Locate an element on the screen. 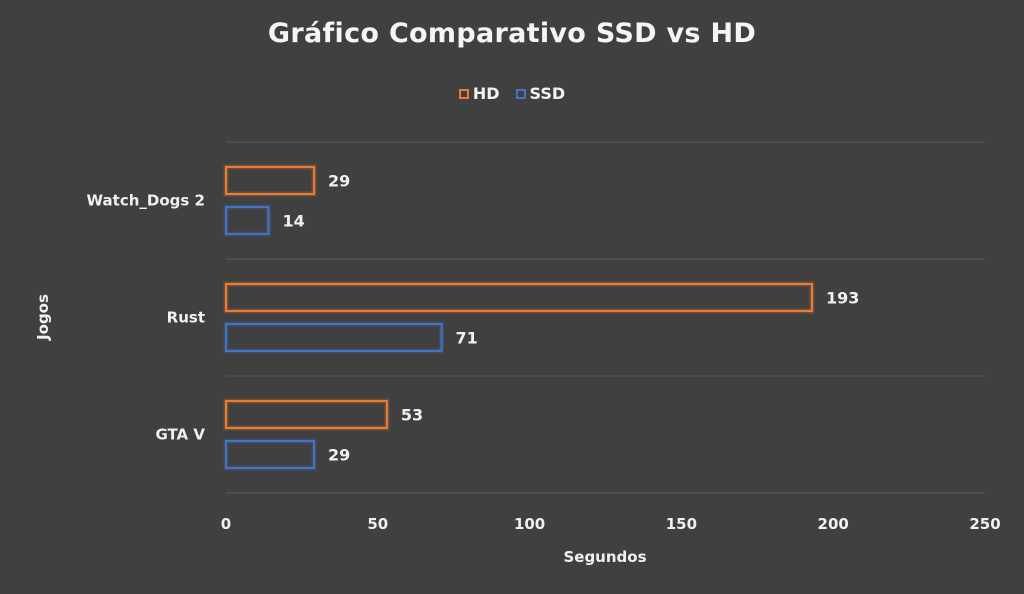 Image resolution: width=1024 pixels, height=594 pixels. category-label: Watch_Dogs 2 is located at coordinates (146, 201).